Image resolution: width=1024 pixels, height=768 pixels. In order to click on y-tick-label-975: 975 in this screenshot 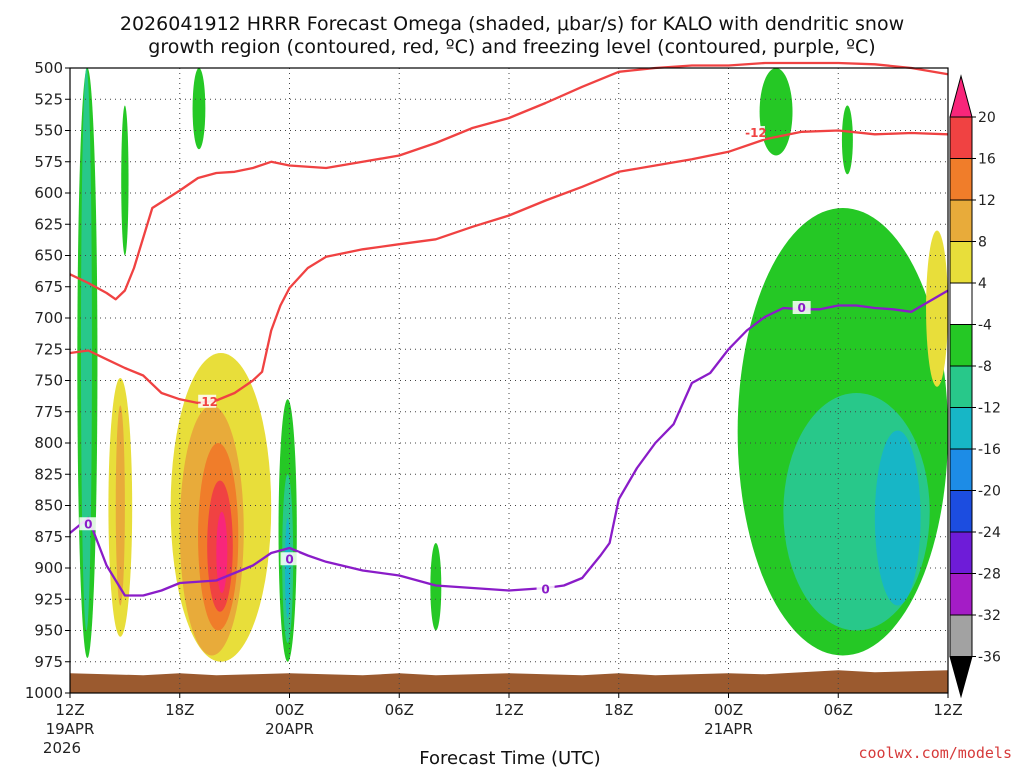, I will do `click(48, 662)`.